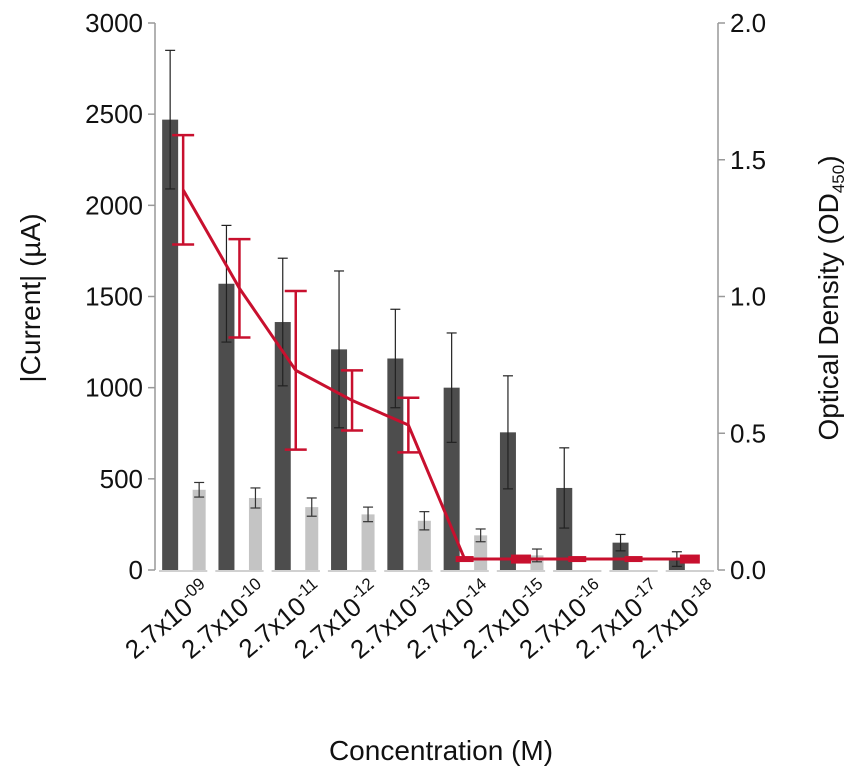 This screenshot has width=849, height=776. I want to click on y2-tick-label: 2.0, so click(748, 23).